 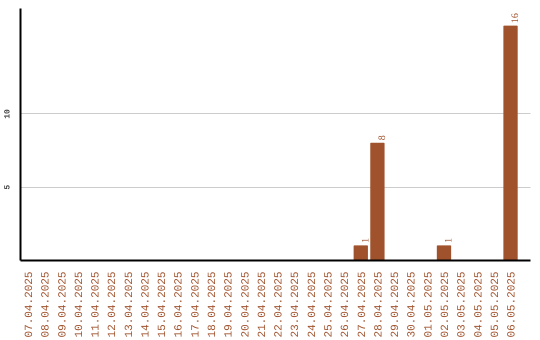 What do you see at coordinates (396, 304) in the screenshot?
I see `x-tick-label: 29.04.2025` at bounding box center [396, 304].